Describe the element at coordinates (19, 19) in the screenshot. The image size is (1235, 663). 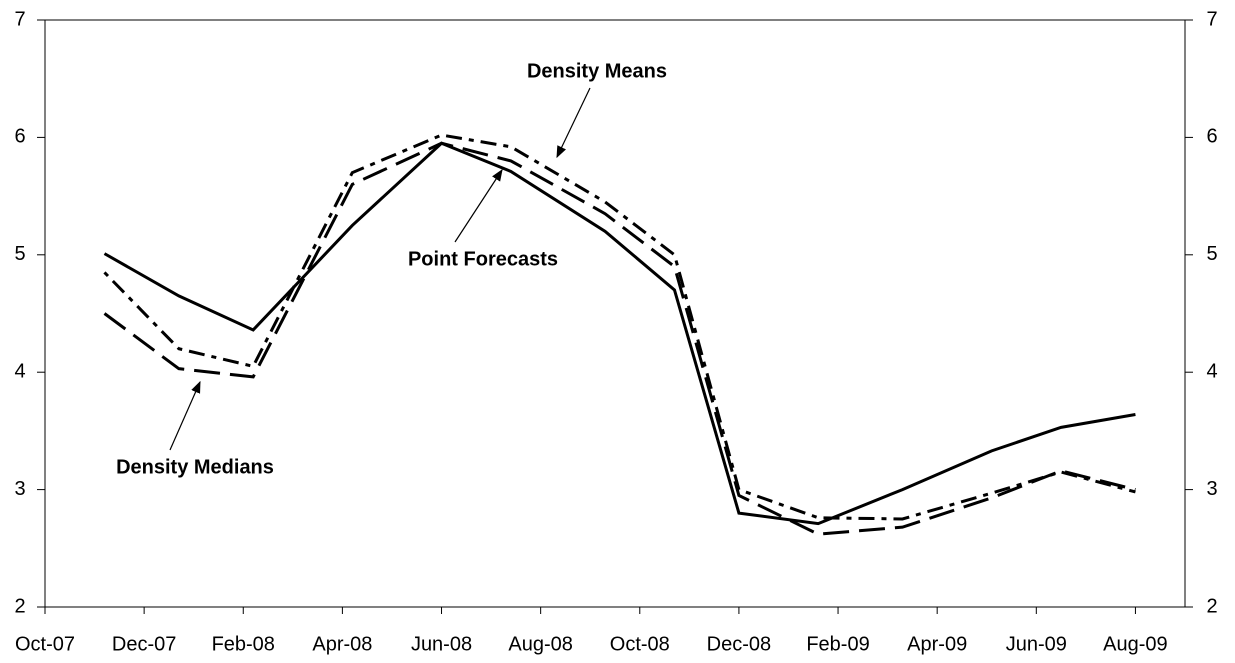
I see `y-tick-label: 7` at that location.